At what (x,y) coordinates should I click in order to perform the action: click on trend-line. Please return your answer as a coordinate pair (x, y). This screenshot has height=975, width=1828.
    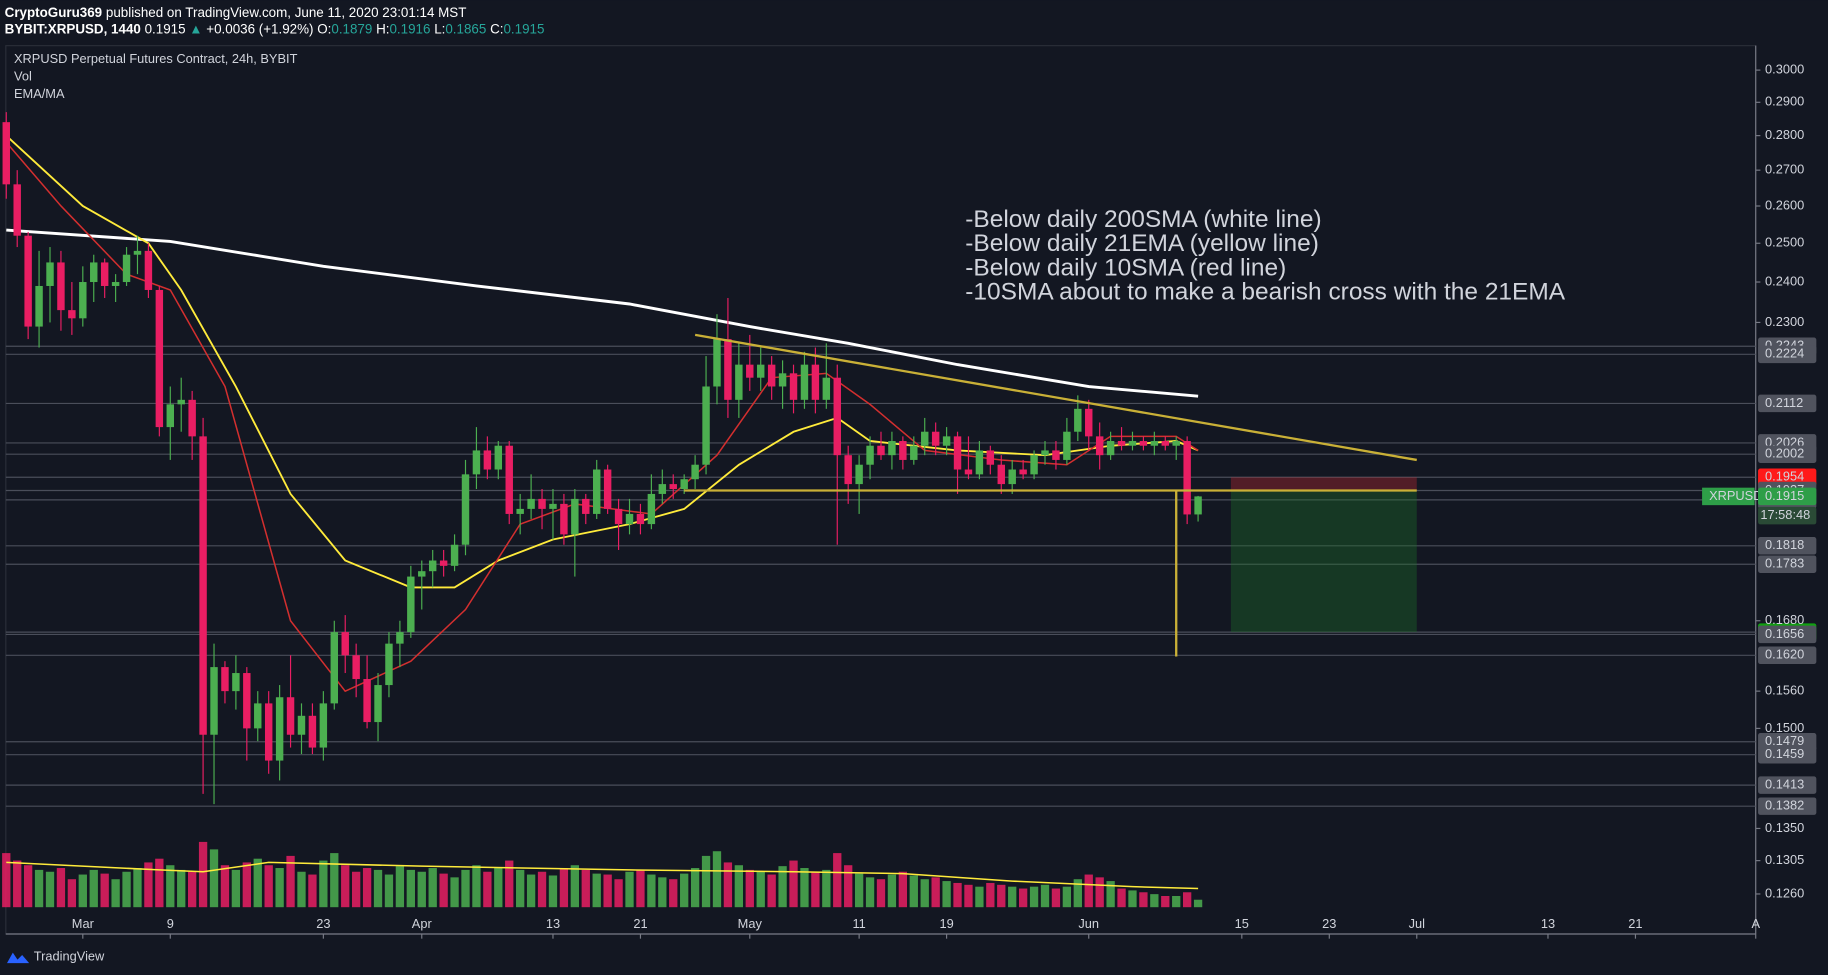
    Looking at the image, I should click on (1055, 397).